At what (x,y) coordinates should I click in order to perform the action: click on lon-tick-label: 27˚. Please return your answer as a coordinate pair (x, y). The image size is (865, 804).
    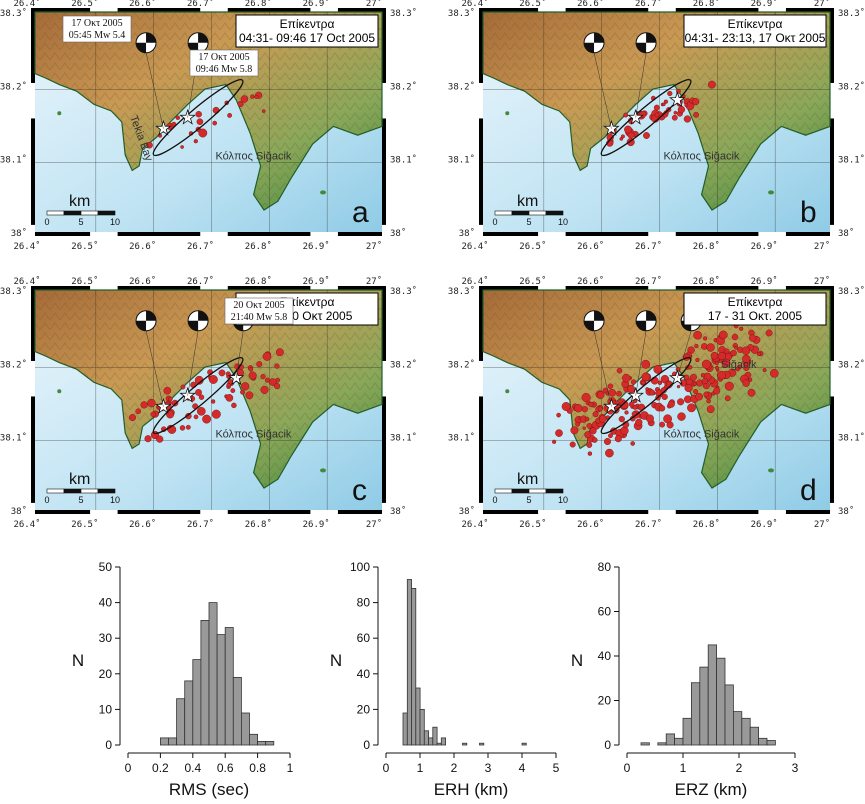
    Looking at the image, I should click on (822, 4).